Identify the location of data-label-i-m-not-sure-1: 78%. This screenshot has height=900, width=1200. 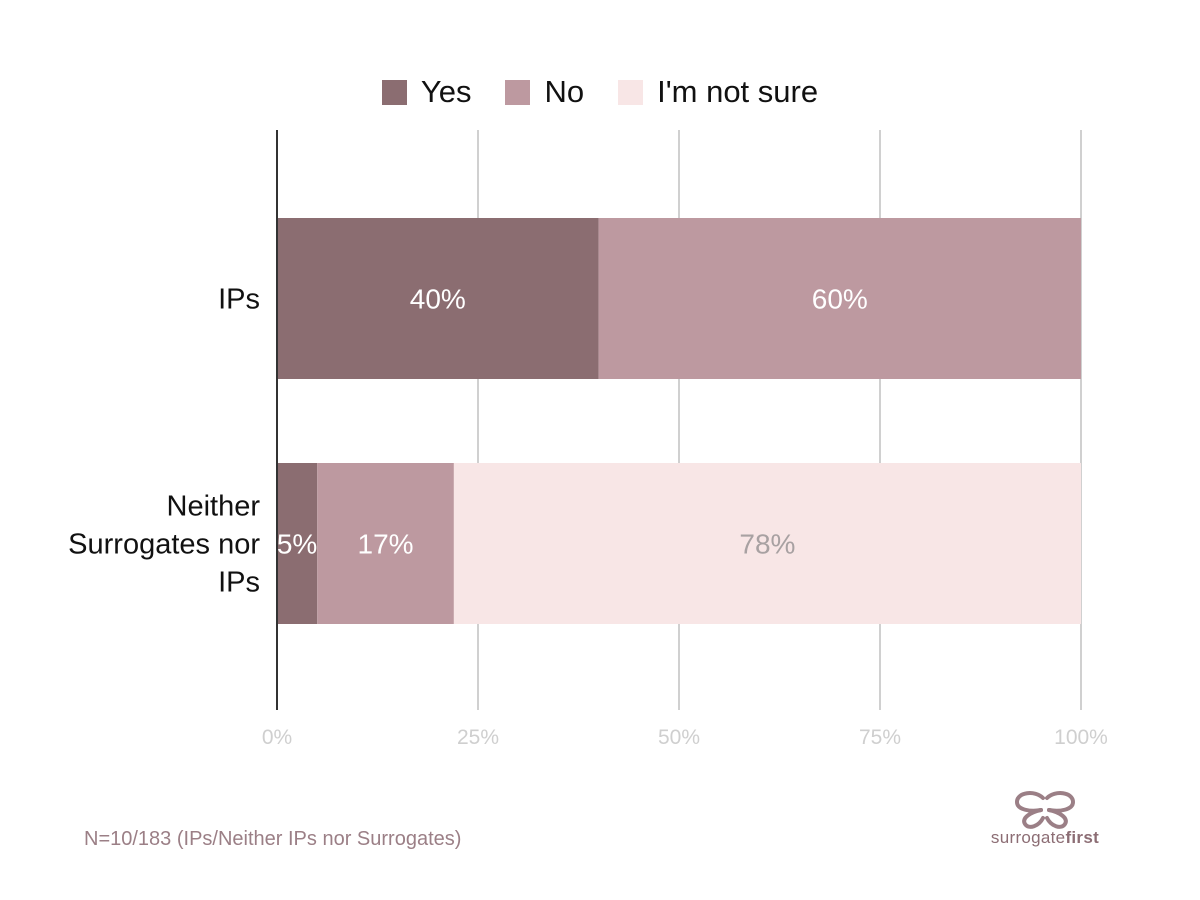
(767, 544).